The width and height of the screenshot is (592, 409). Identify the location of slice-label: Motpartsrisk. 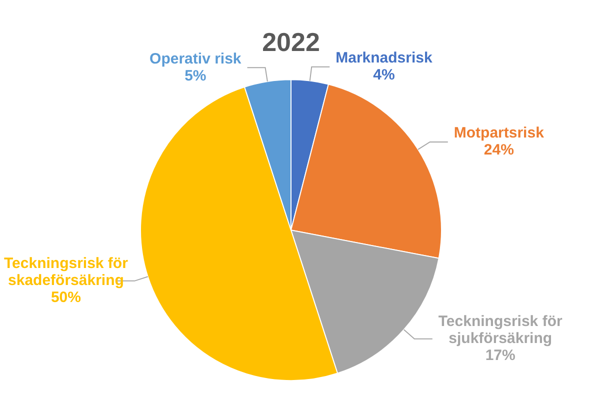
(499, 133).